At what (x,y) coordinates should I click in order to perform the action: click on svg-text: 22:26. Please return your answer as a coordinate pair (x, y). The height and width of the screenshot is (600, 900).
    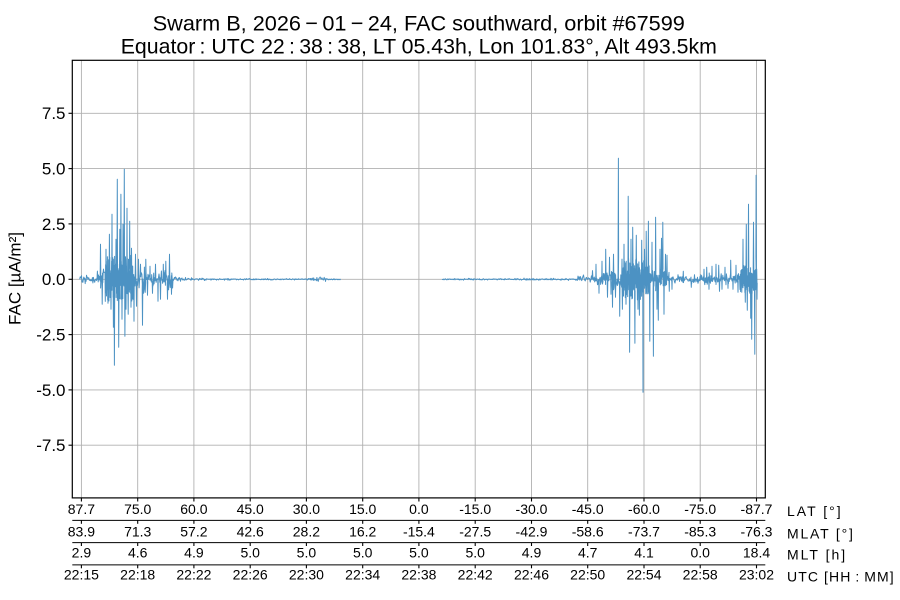
    Looking at the image, I should click on (250, 575).